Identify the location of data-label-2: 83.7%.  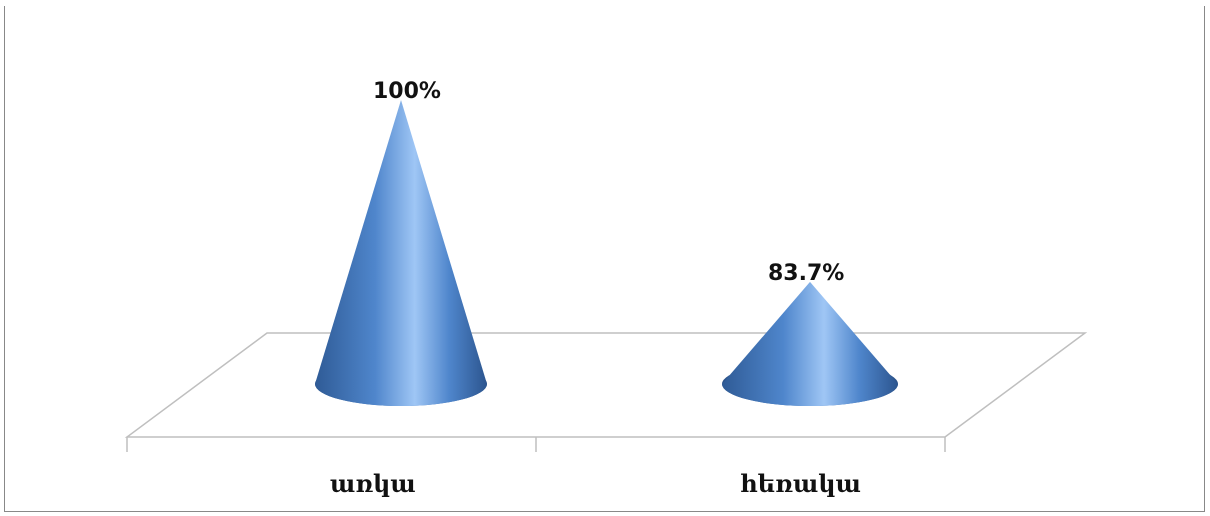
(806, 273).